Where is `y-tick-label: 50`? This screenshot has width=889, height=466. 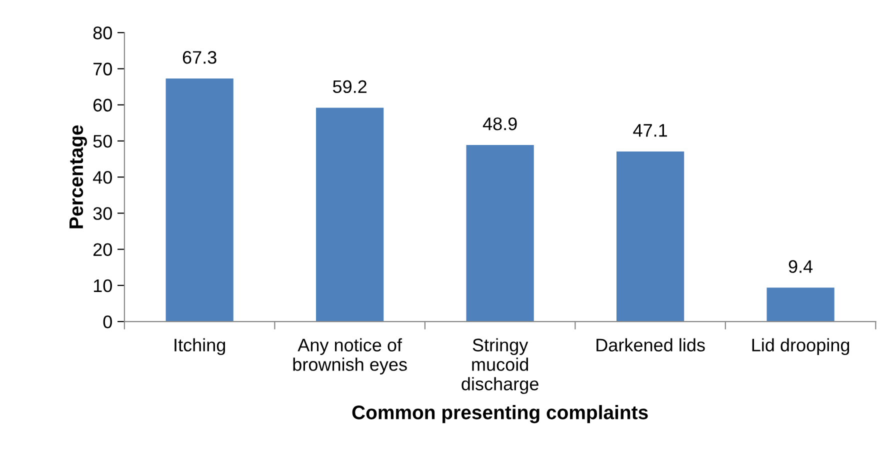
y-tick-label: 50 is located at coordinates (102, 141).